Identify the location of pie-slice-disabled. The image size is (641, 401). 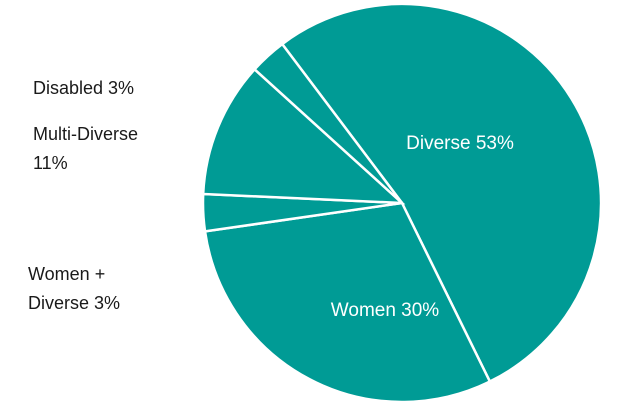
(327, 123).